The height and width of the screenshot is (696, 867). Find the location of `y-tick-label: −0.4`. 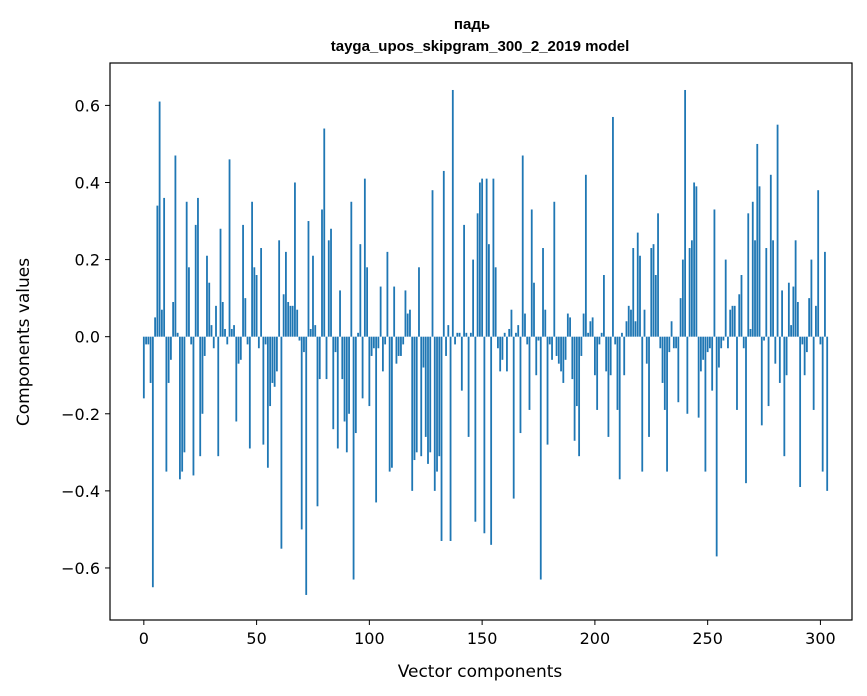

y-tick-label: −0.4 is located at coordinates (80, 491).